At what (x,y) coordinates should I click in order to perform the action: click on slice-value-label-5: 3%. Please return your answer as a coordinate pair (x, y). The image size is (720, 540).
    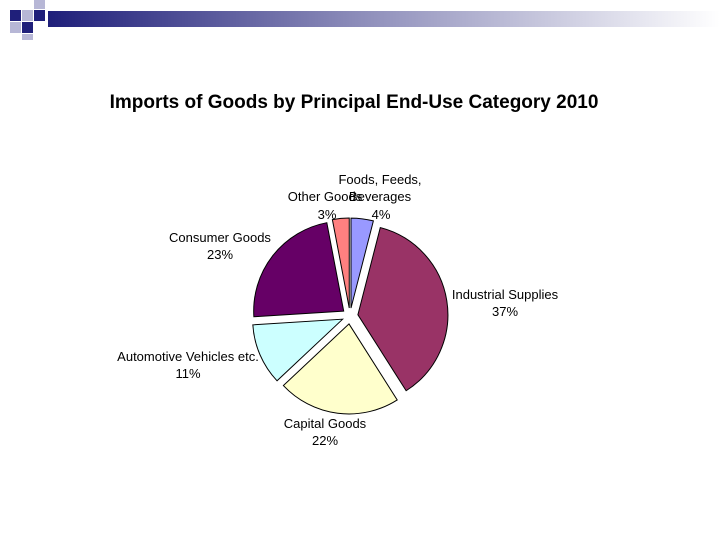
    Looking at the image, I should click on (327, 214).